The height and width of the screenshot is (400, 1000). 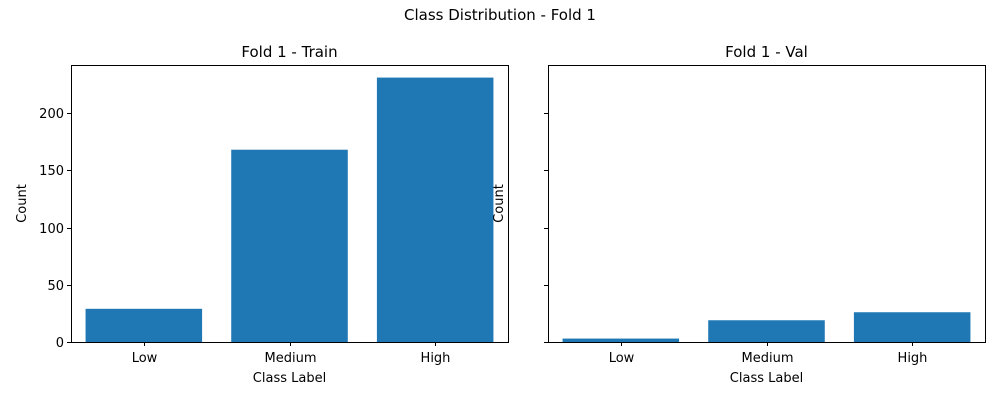 What do you see at coordinates (766, 52) in the screenshot?
I see `chart-title: Fold 1 - Val` at bounding box center [766, 52].